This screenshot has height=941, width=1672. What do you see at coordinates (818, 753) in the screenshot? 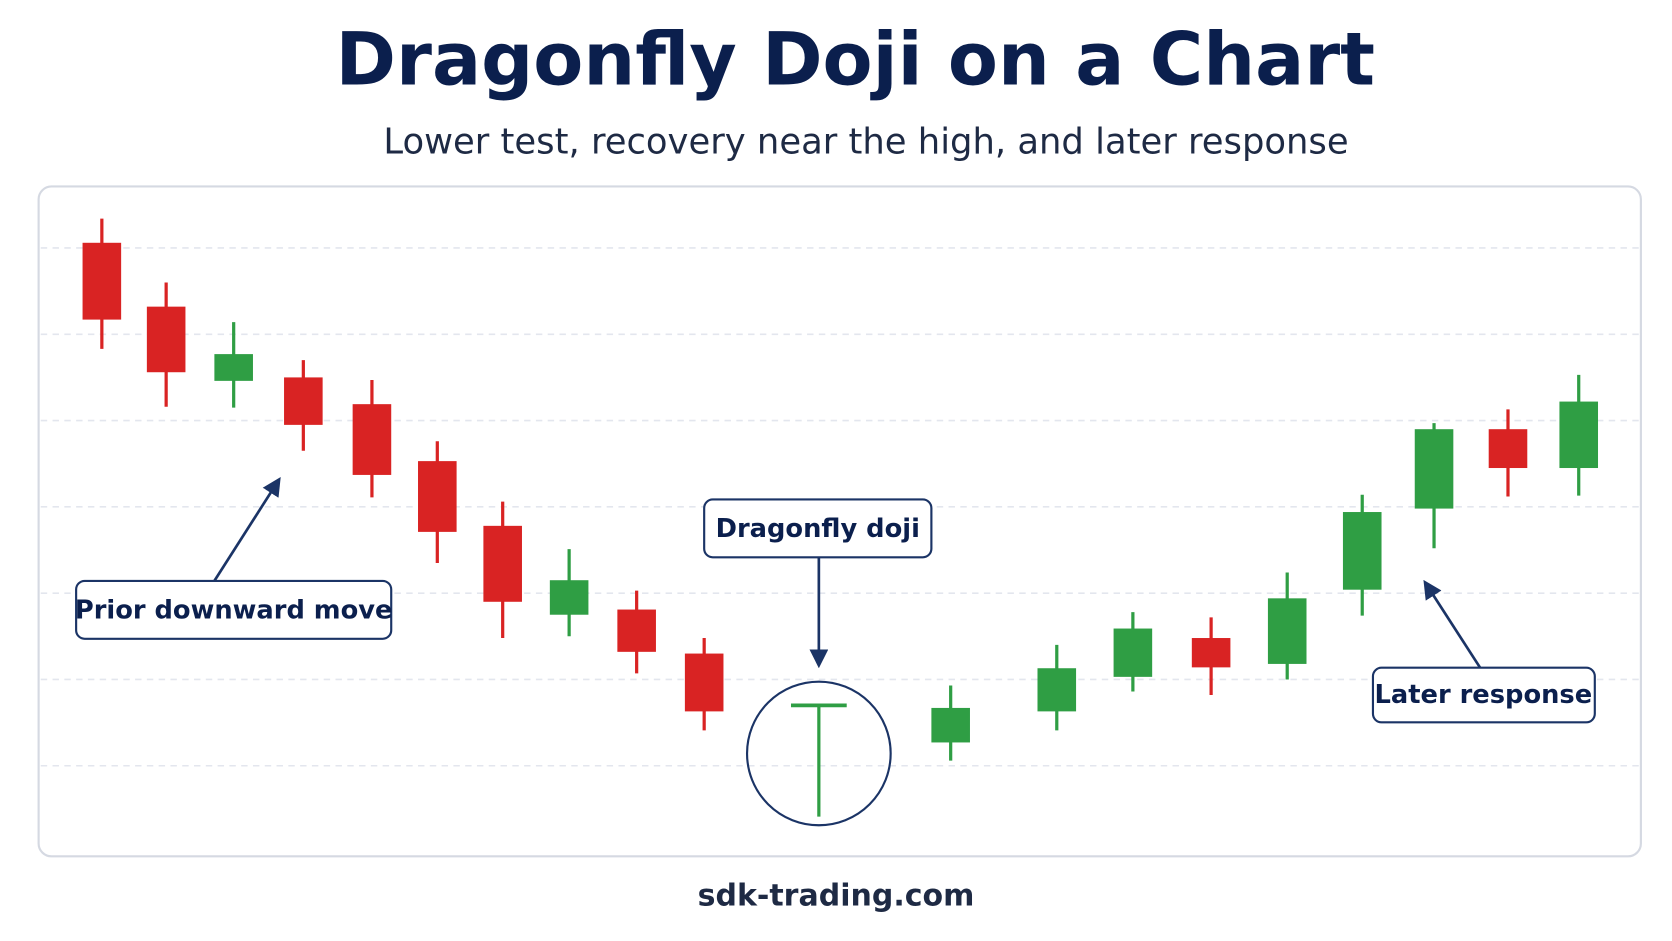
I see `doji-highlight` at bounding box center [818, 753].